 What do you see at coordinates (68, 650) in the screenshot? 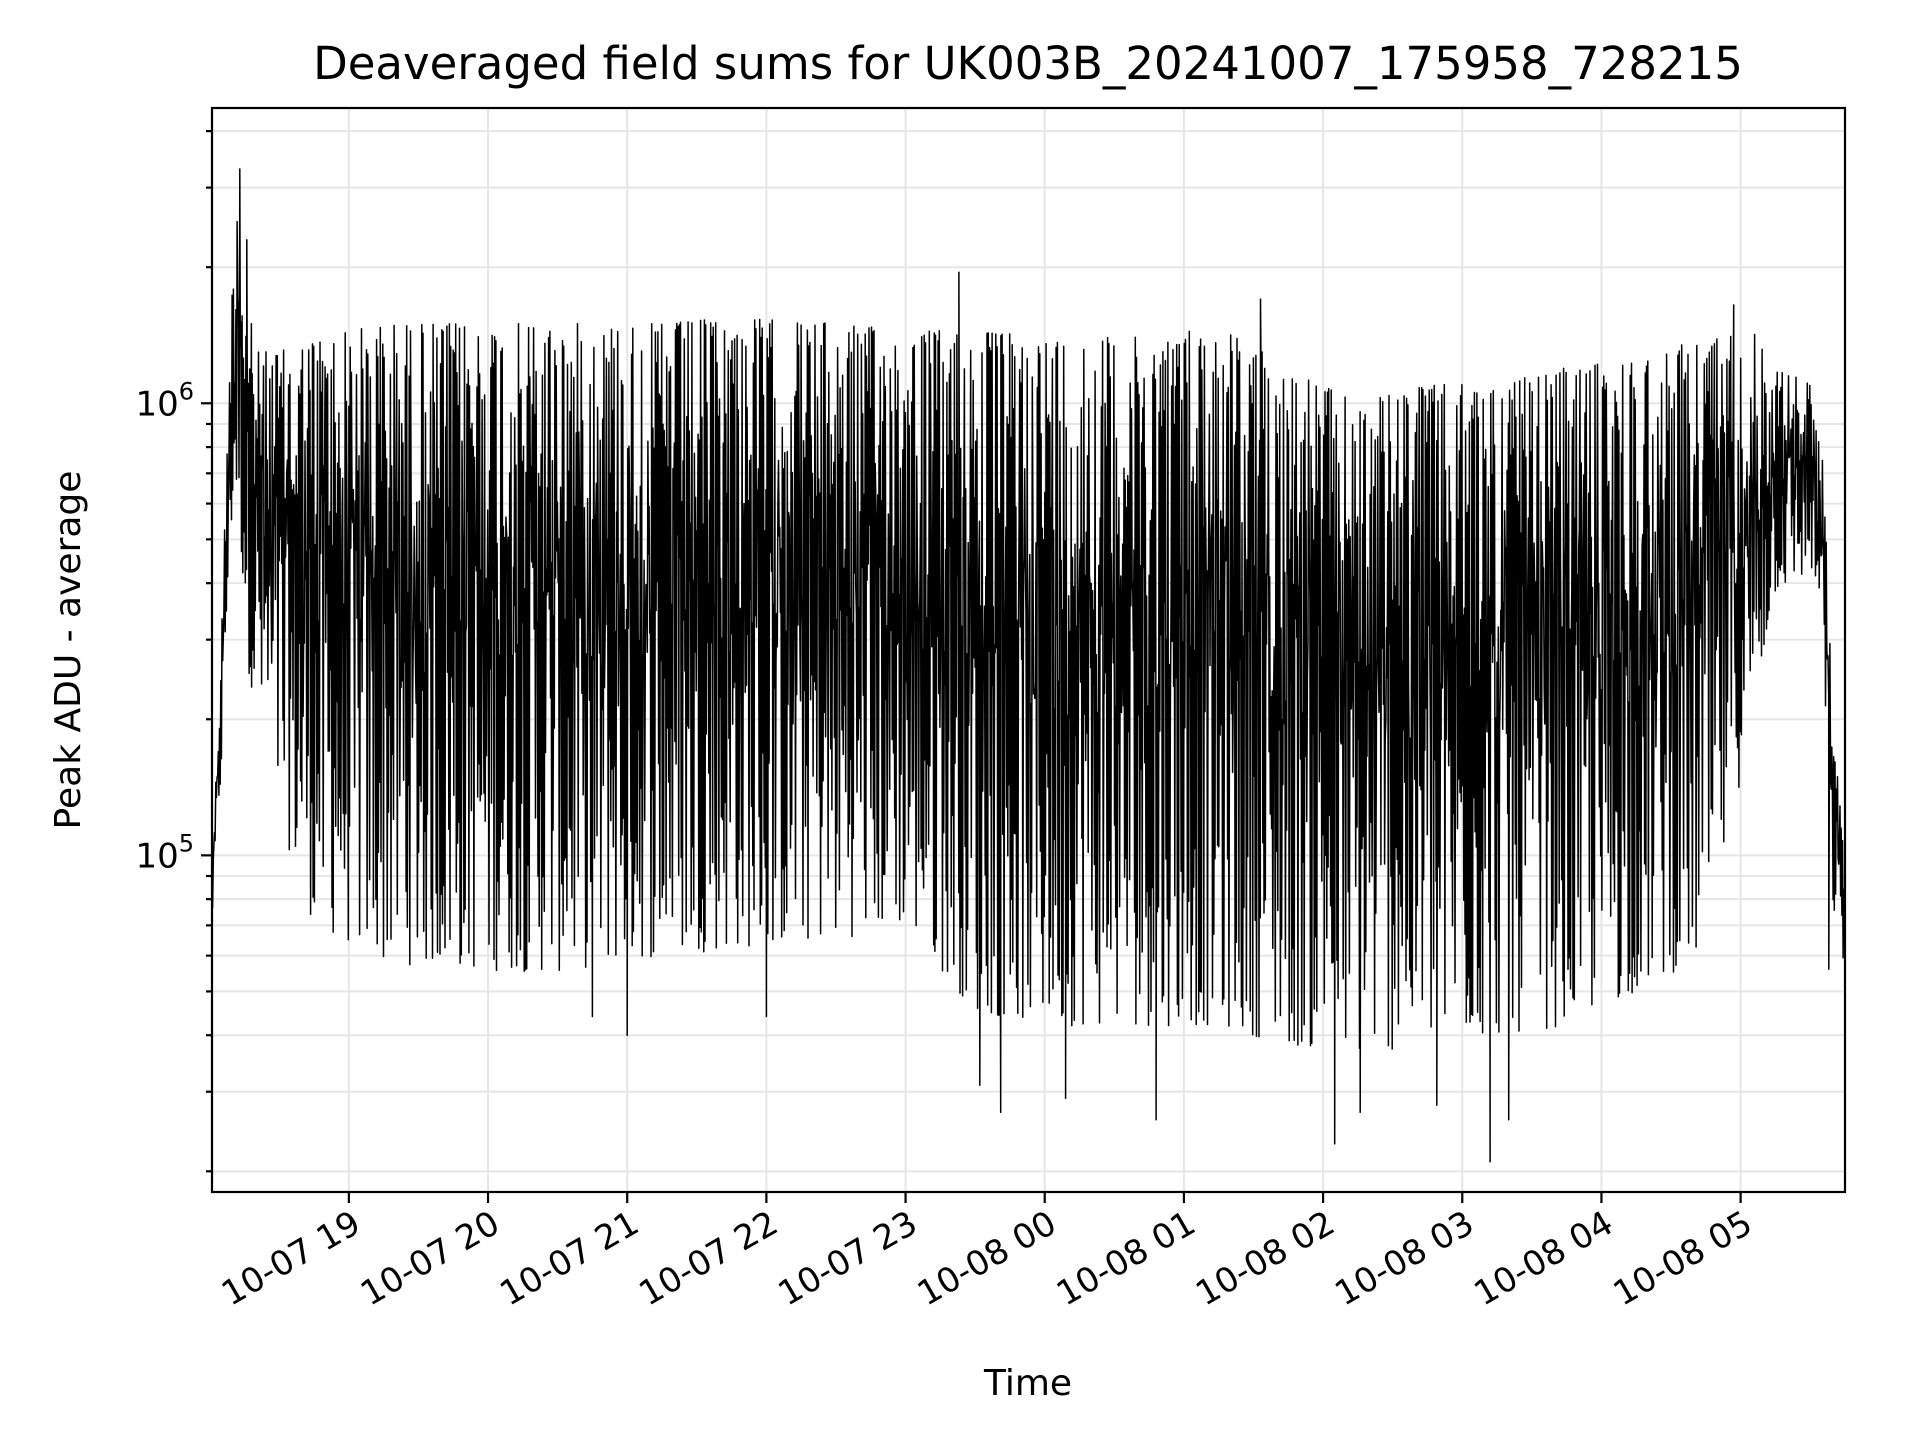
I see `y-axis-label: Peak ADU - average` at bounding box center [68, 650].